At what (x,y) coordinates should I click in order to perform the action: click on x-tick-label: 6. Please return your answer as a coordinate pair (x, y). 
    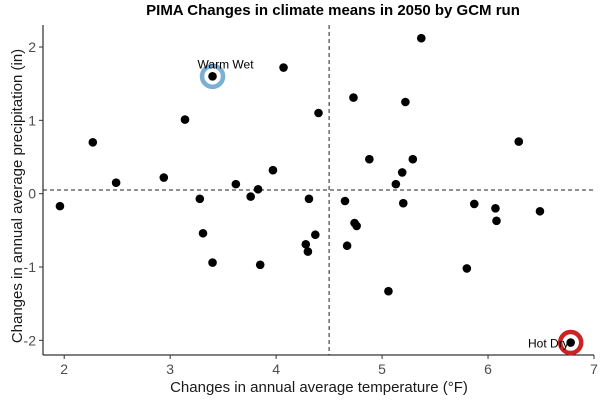
    Looking at the image, I should click on (488, 369).